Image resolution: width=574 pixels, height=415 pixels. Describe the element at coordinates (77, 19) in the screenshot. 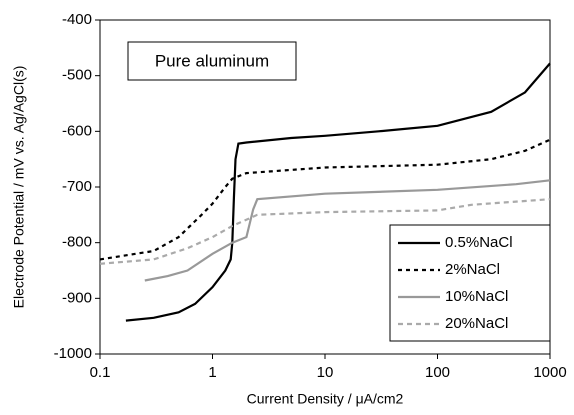

I see `y-tick-label: -400` at that location.